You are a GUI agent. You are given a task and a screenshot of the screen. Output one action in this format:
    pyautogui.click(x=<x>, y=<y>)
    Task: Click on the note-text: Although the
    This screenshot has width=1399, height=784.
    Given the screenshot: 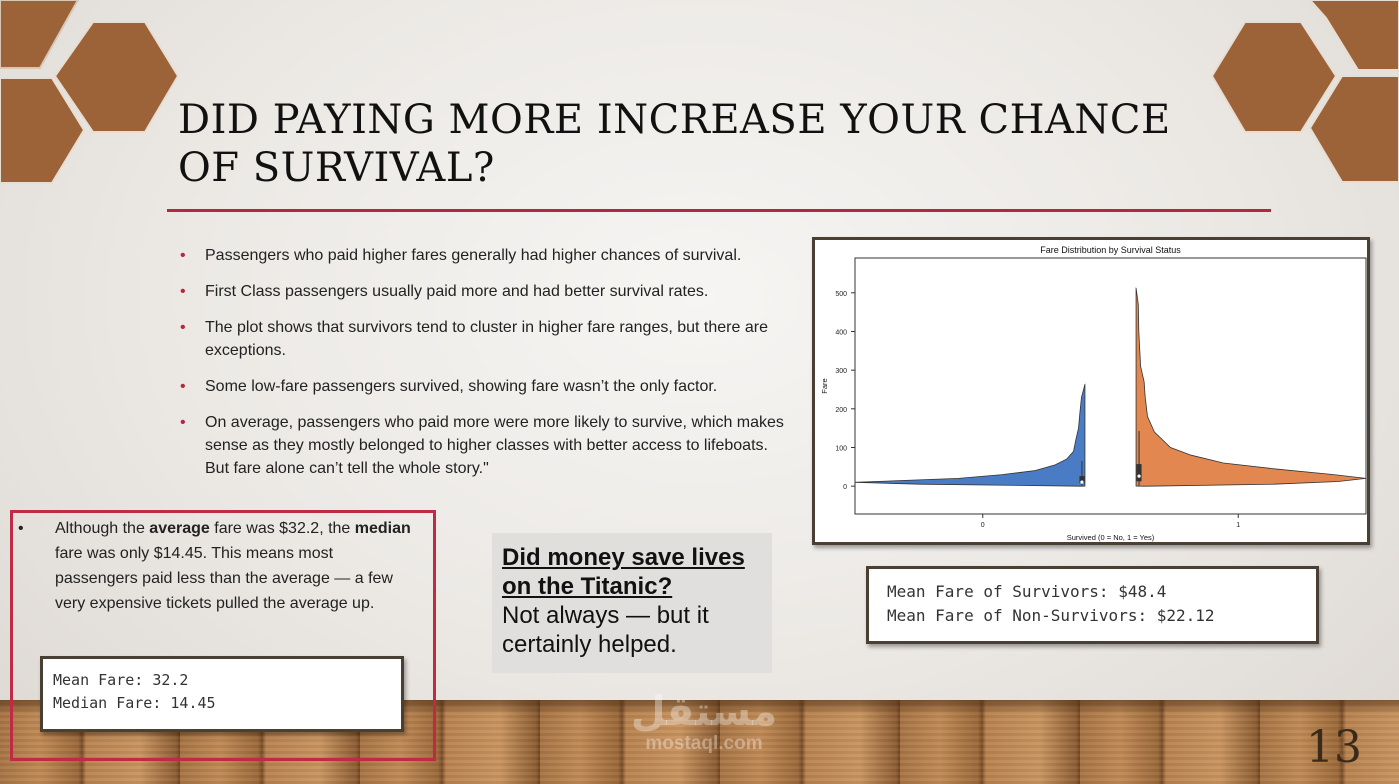 What is the action you would take?
    pyautogui.click(x=102, y=528)
    